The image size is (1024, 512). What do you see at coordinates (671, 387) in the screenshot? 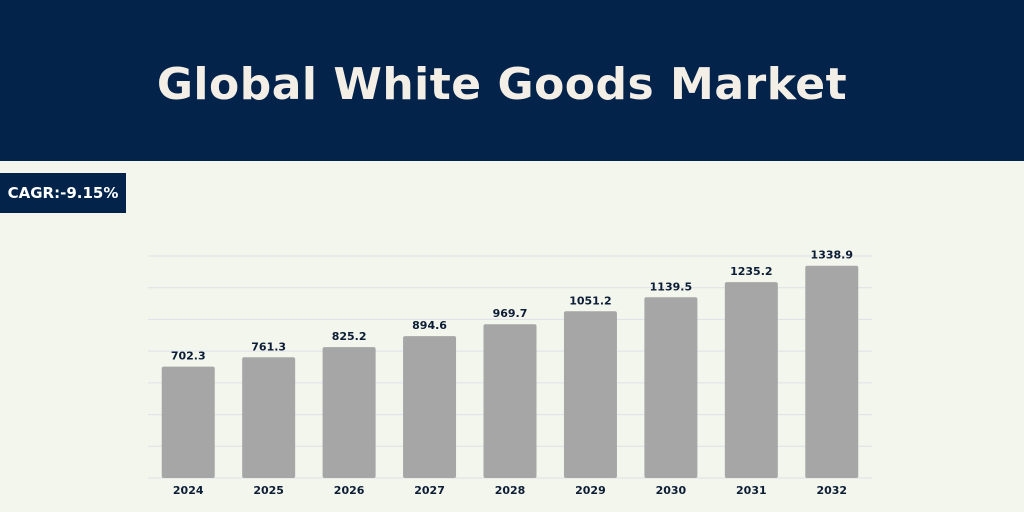
I see `bar-2030` at bounding box center [671, 387].